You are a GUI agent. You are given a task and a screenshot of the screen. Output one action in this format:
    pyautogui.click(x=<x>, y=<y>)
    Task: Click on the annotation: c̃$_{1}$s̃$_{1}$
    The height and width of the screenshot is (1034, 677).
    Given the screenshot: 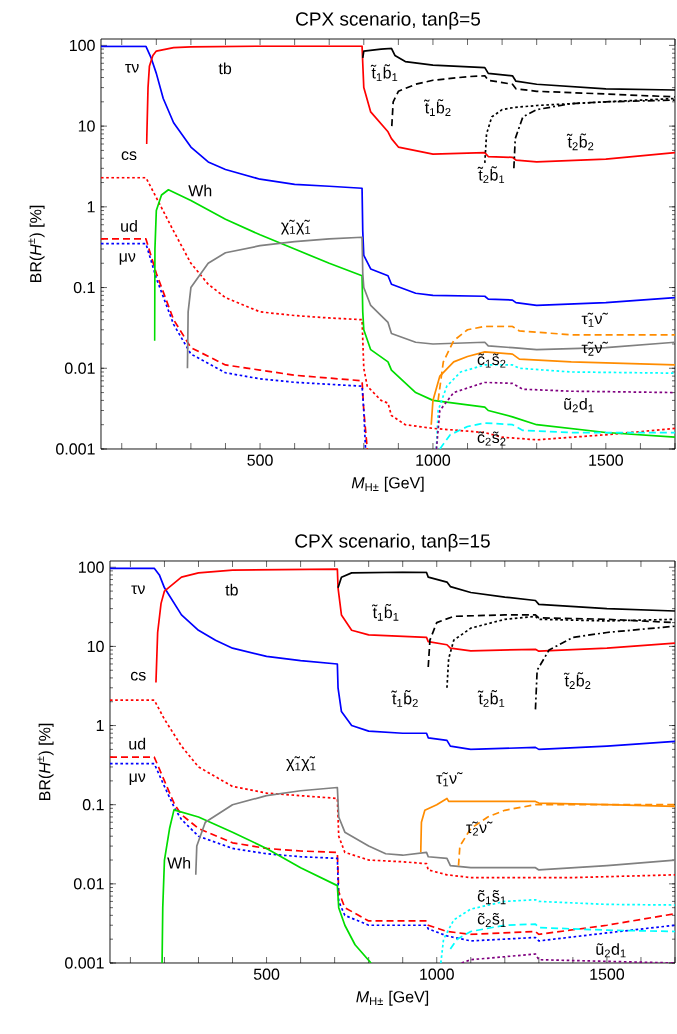 What is the action you would take?
    pyautogui.click(x=491, y=897)
    